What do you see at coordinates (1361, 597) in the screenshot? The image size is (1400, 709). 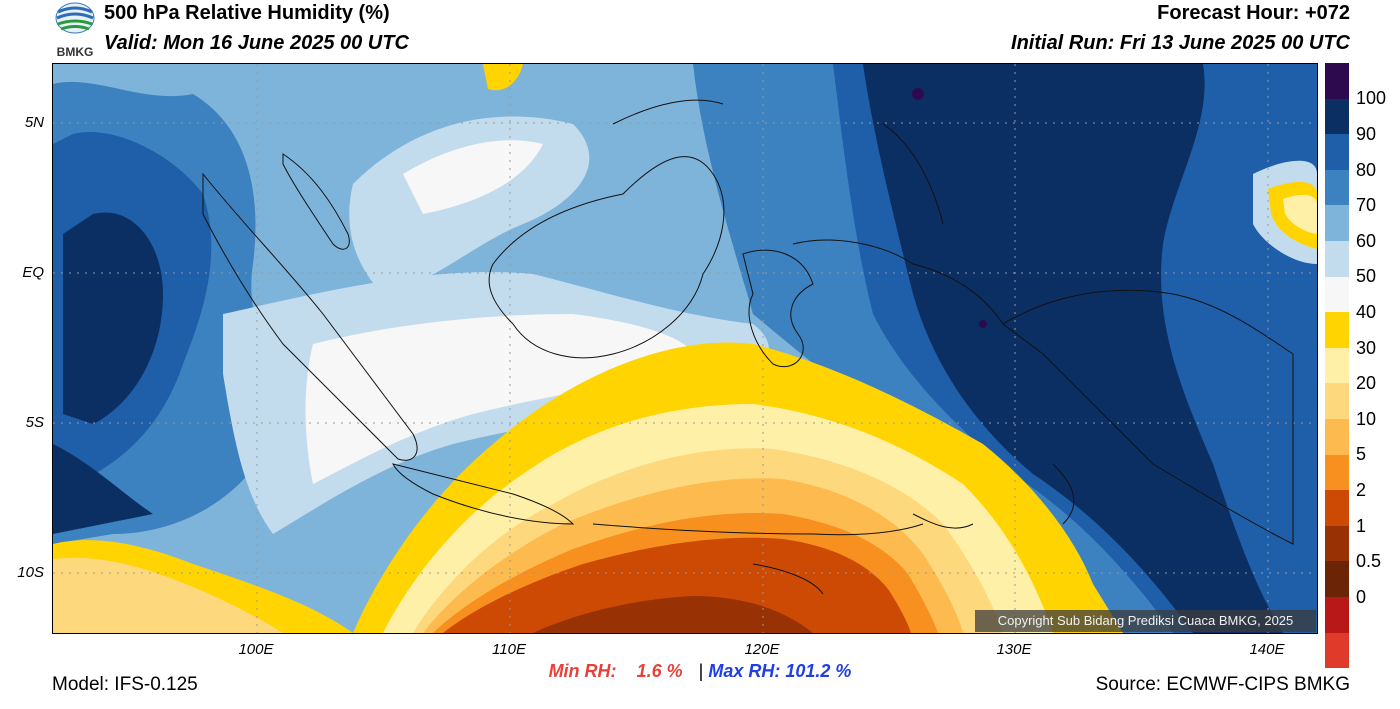 I see `colorbar-label: 0` at bounding box center [1361, 597].